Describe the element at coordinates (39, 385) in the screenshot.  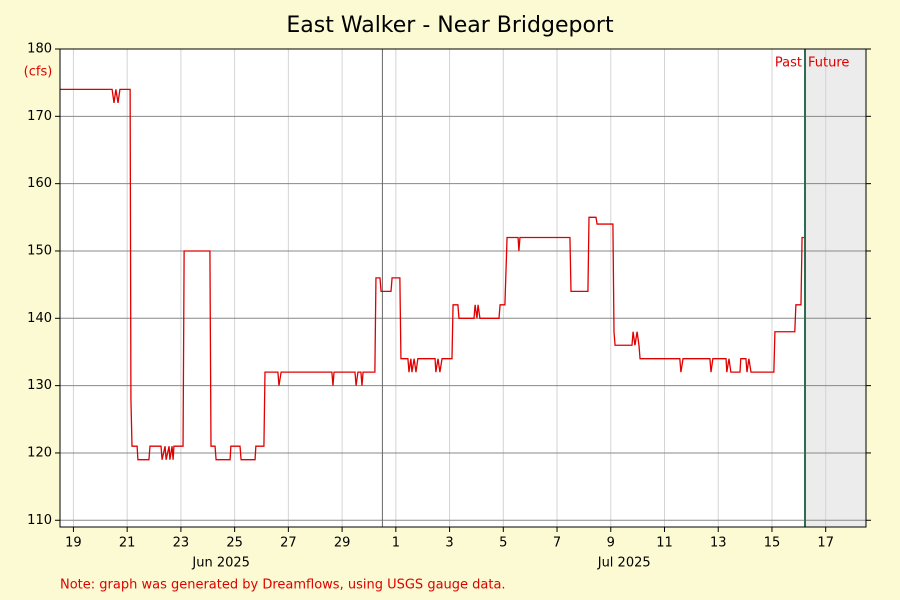
I see `y-tick-label: 130` at that location.